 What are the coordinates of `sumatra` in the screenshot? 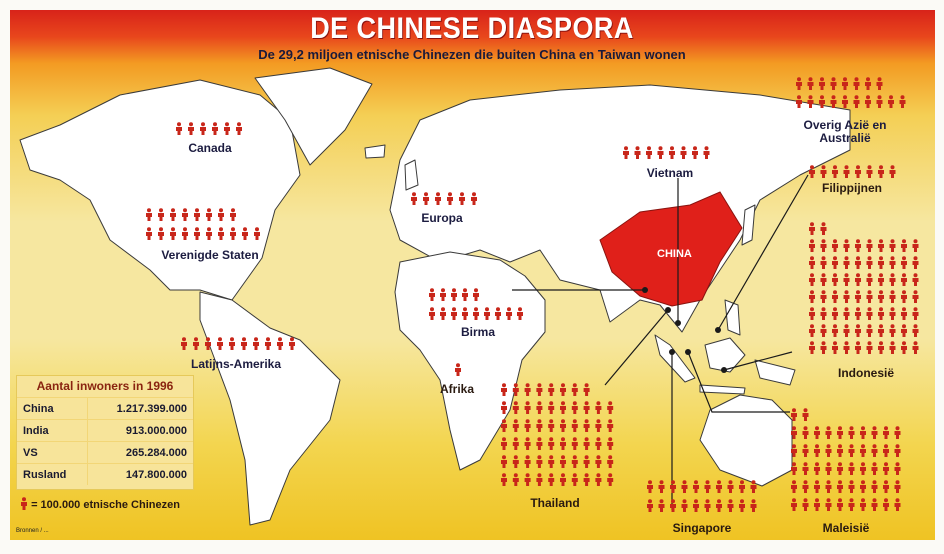 It's located at (675, 358).